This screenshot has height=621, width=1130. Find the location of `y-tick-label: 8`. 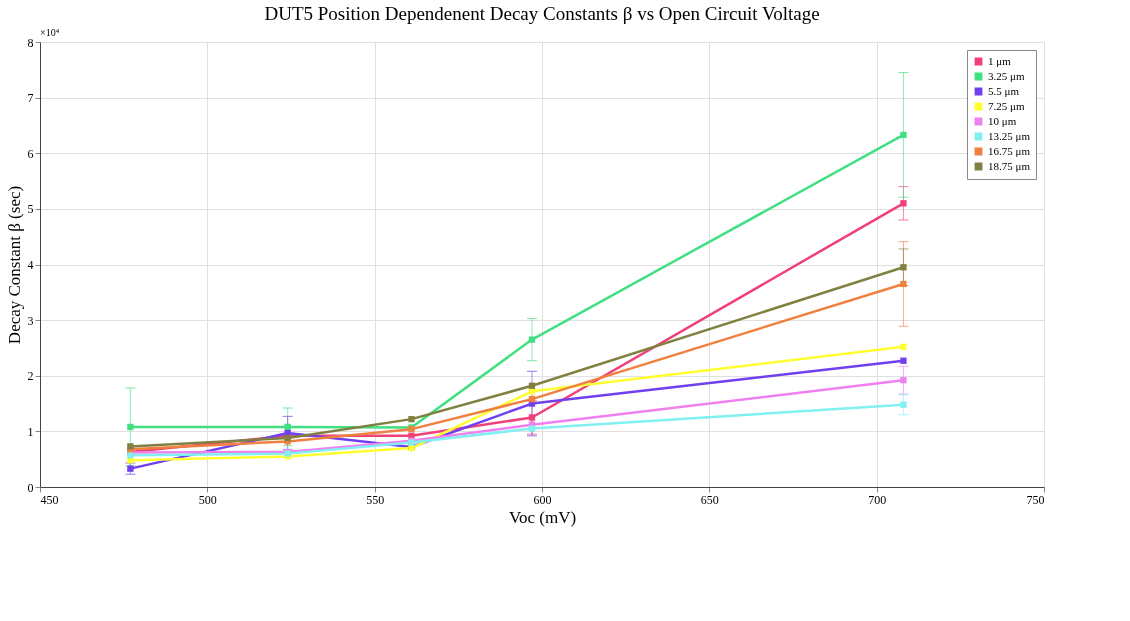

y-tick-label: 8 is located at coordinates (30, 42).